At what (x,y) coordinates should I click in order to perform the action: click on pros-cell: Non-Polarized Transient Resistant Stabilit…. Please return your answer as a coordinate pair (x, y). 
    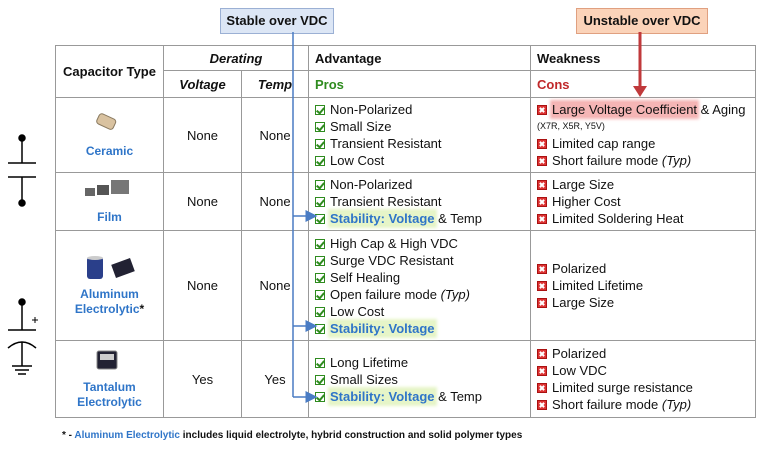
    Looking at the image, I should click on (420, 201).